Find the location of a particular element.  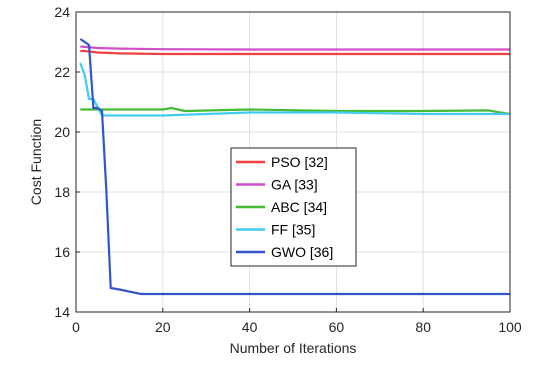

legend-label-gwo: GWO [36] is located at coordinates (302, 252).